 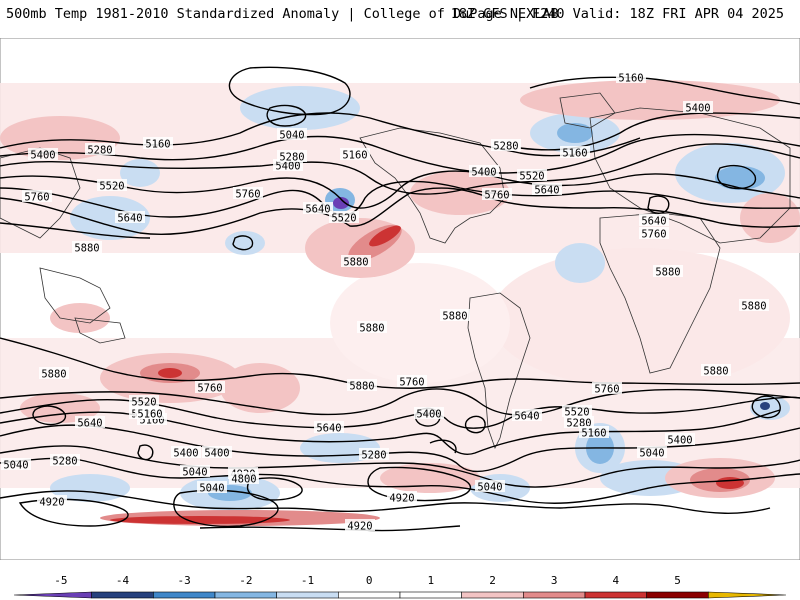 What do you see at coordinates (554, 580) in the screenshot?
I see `colorbar-tick-label: 3` at bounding box center [554, 580].